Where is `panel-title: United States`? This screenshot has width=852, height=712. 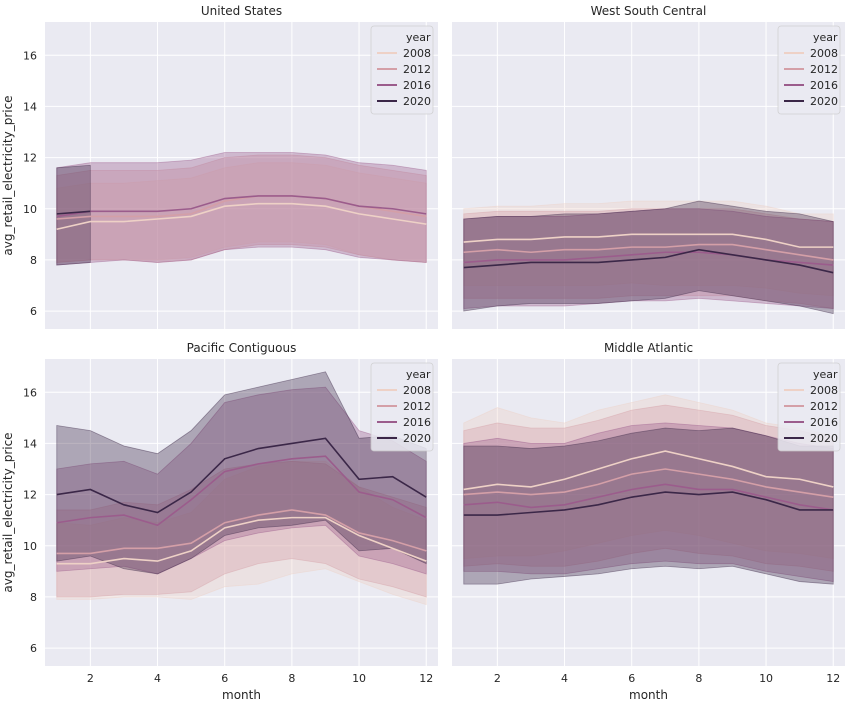 panel-title: United States is located at coordinates (241, 11).